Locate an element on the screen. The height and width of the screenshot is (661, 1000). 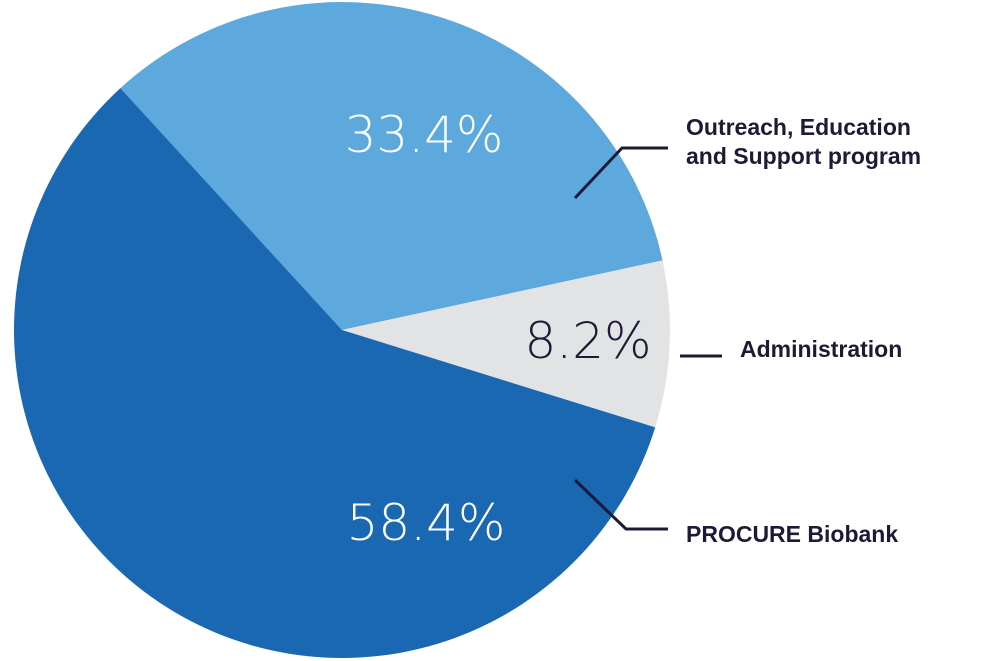
slice-value-label: 58.4% is located at coordinates (426, 523).